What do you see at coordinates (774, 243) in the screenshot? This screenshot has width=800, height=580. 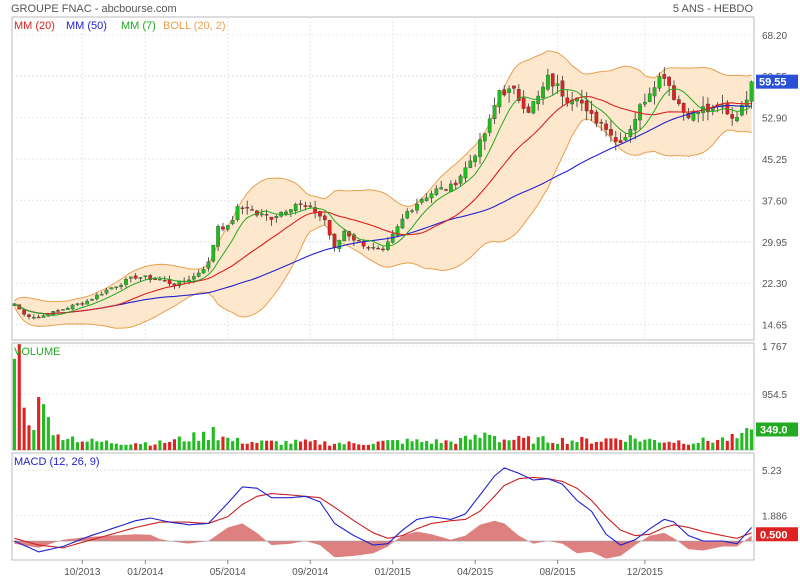 I see `price-tick-label: 29.95` at bounding box center [774, 243].